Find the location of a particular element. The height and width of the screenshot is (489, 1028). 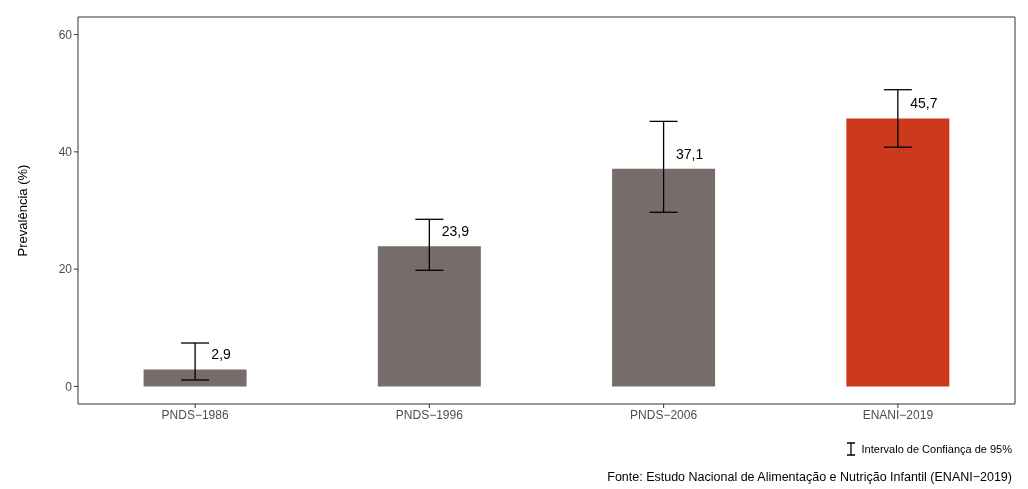

data-label: 23,9 is located at coordinates (455, 231).